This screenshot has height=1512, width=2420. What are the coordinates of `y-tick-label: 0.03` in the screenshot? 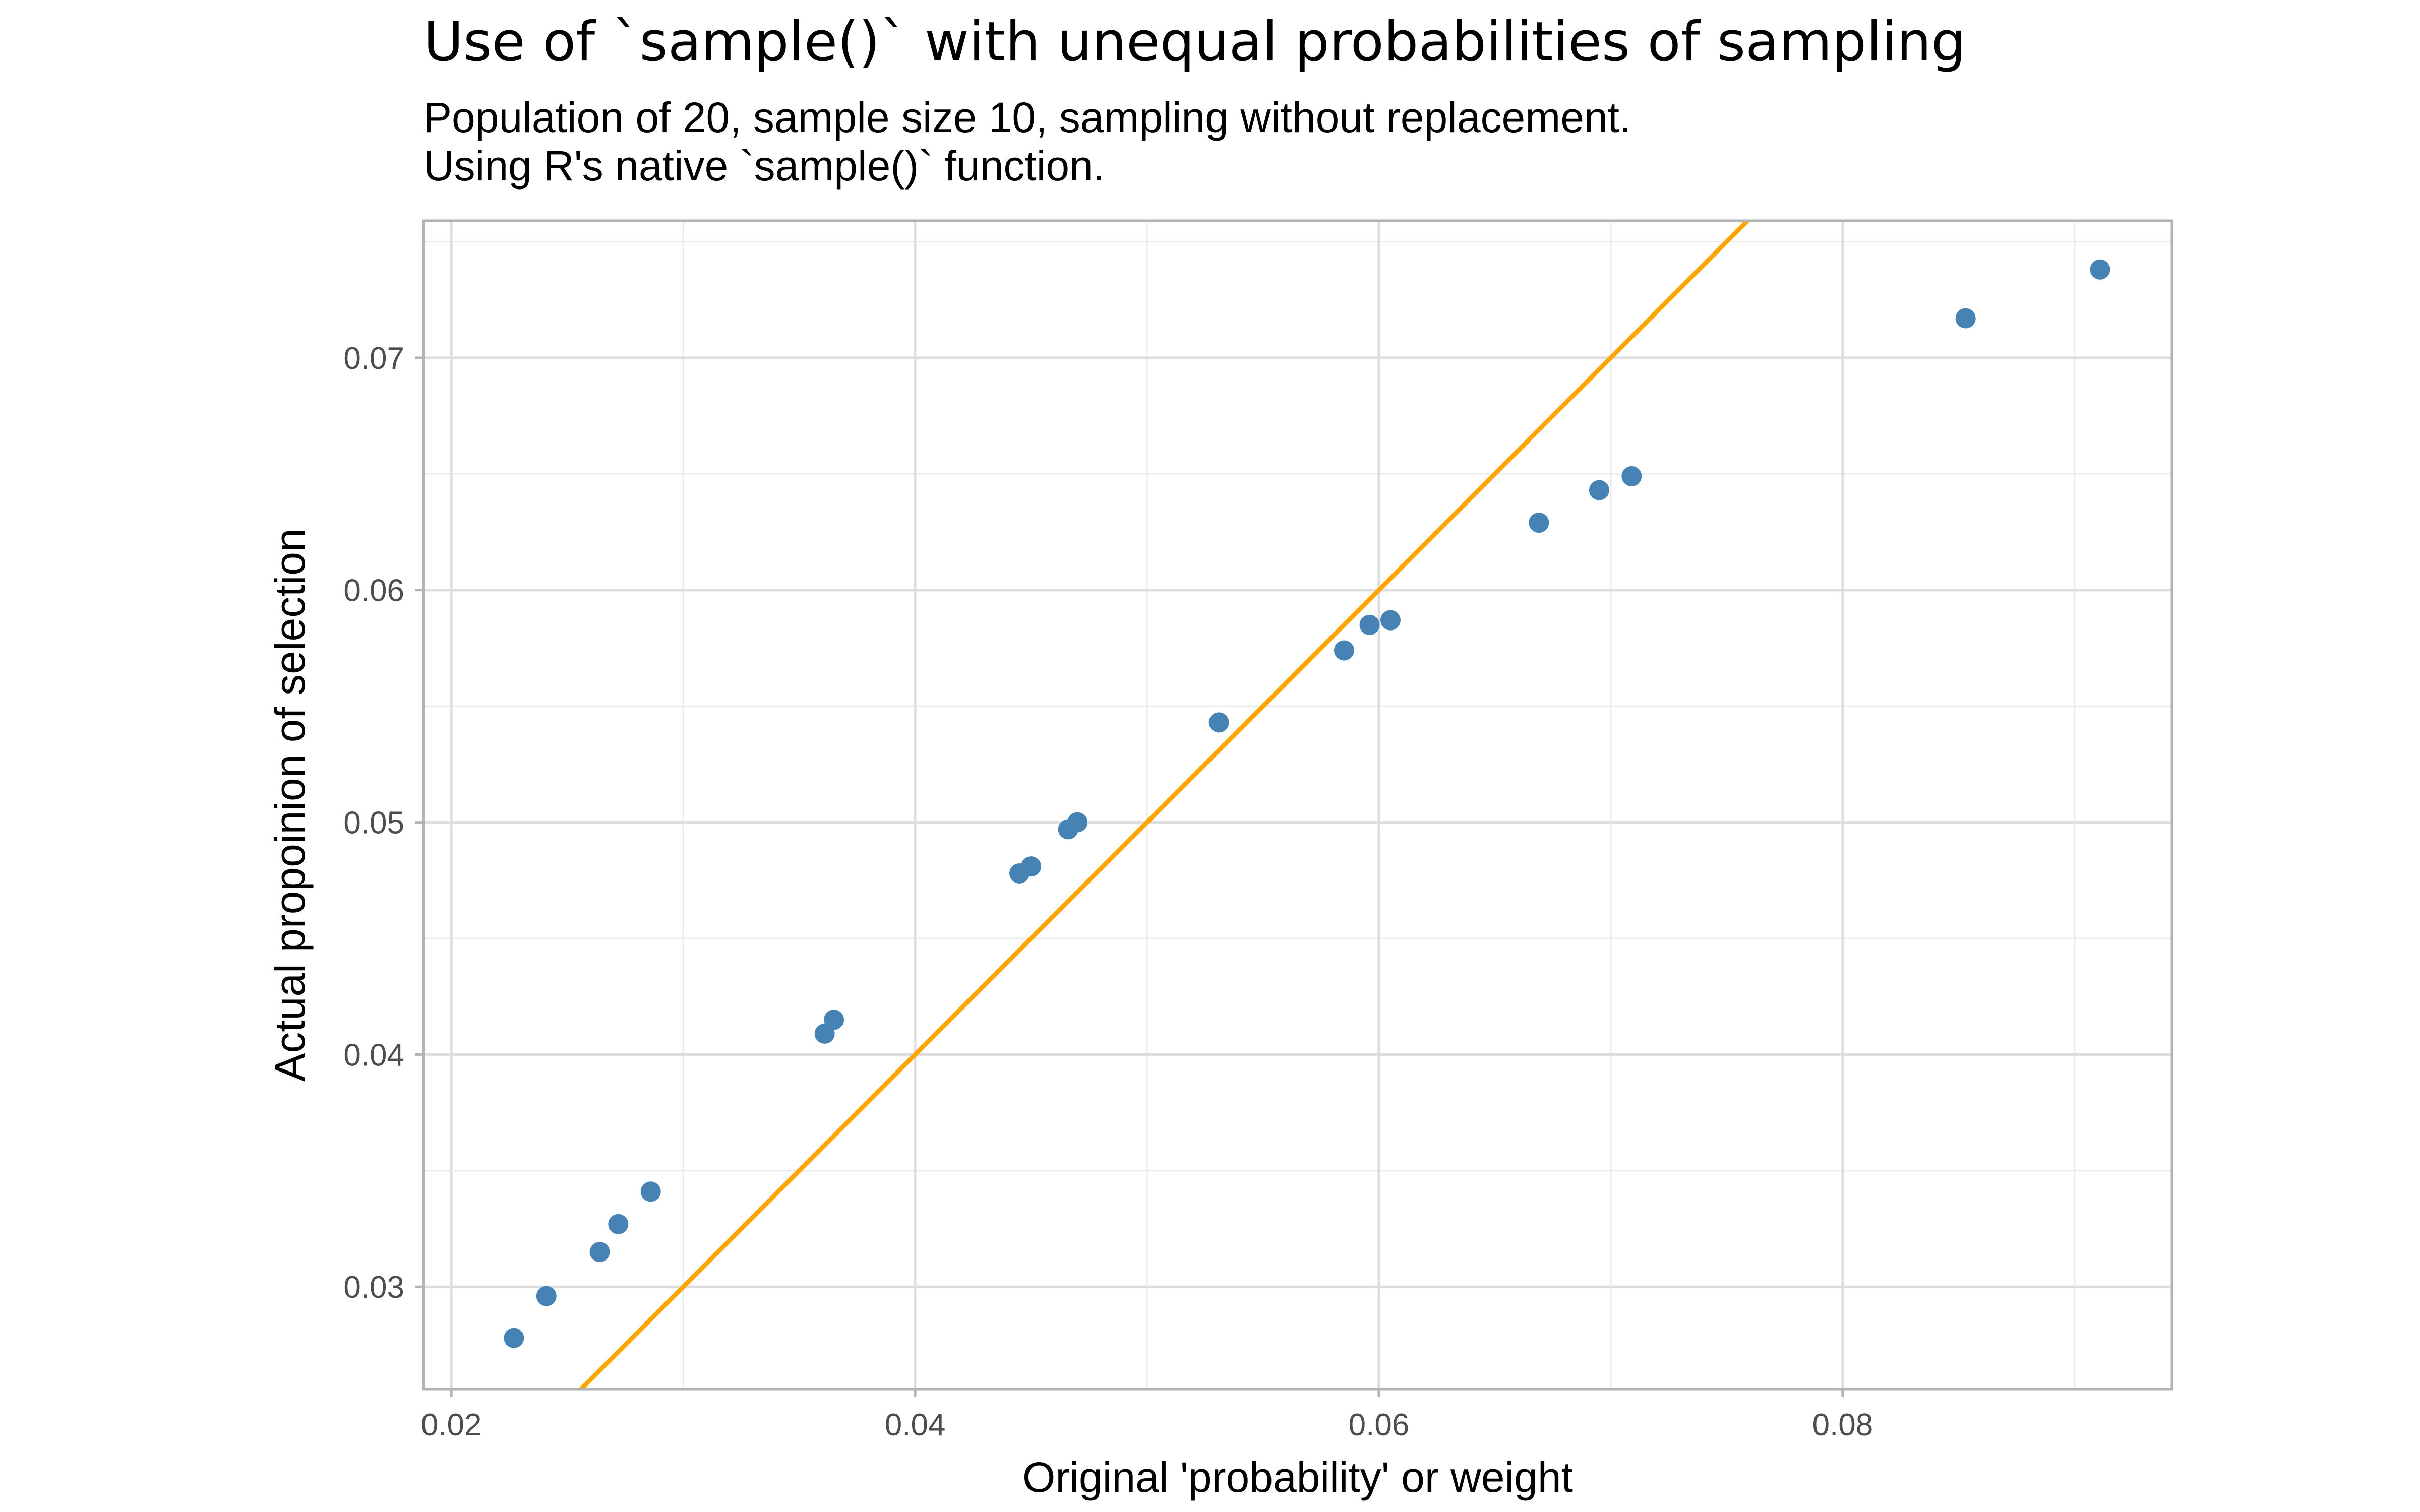 It's located at (373, 1287).